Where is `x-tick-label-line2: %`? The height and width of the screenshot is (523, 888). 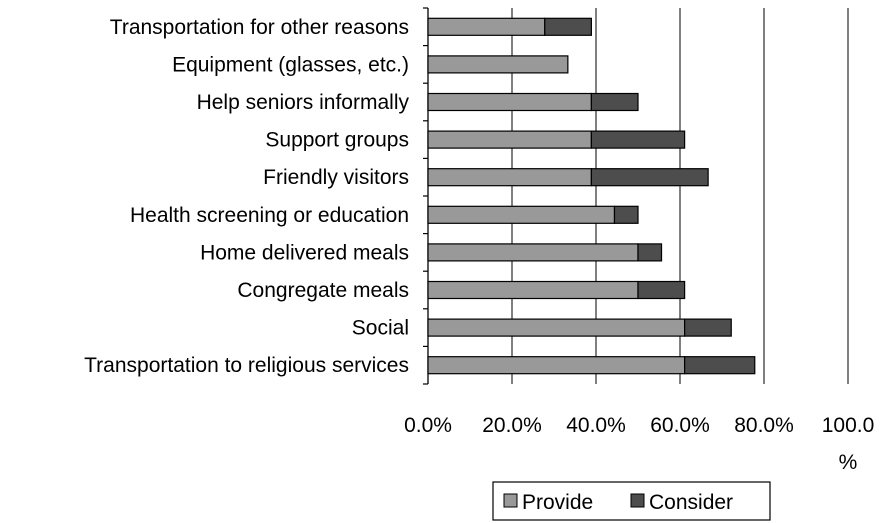
x-tick-label-line2: % is located at coordinates (848, 462).